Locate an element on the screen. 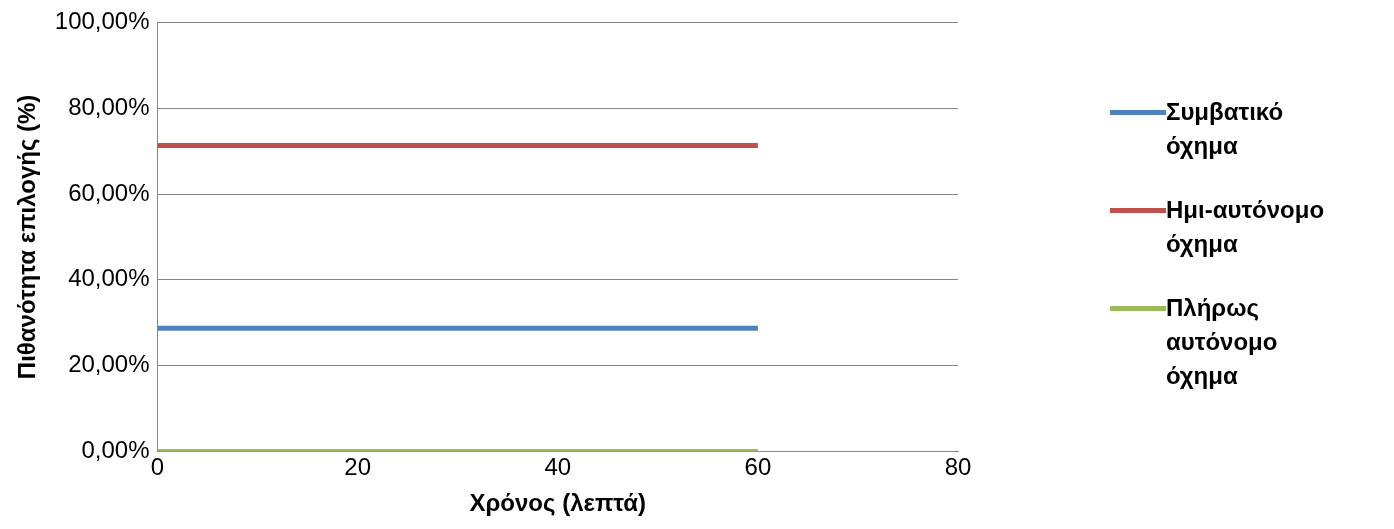 This screenshot has width=1394, height=529. x-tick-label: 0 is located at coordinates (157, 467).